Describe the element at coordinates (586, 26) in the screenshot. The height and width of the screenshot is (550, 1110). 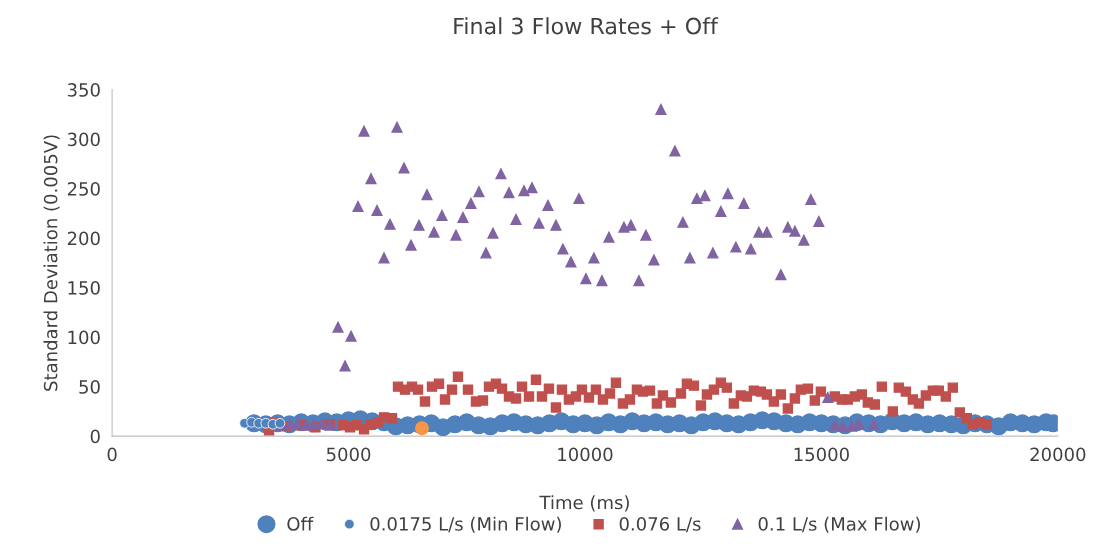
I see `chart-title: Final 3 Flow Rates + Off` at that location.